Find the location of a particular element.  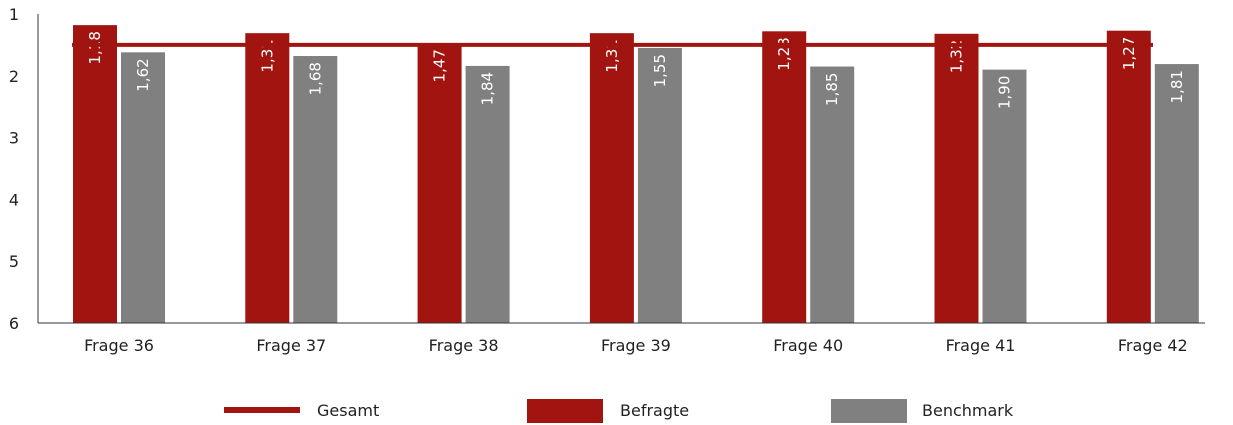

befragte-bar-label: 1,32 is located at coordinates (957, 56).